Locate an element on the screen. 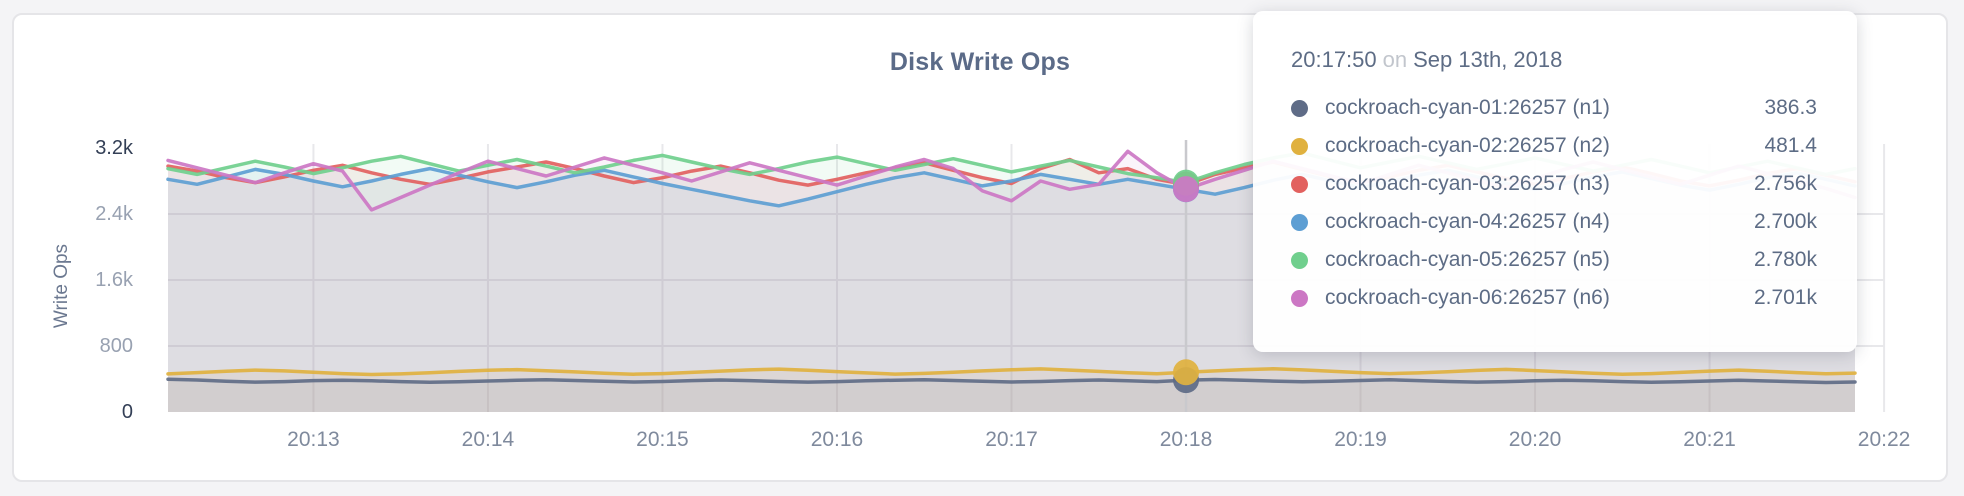 The width and height of the screenshot is (1964, 496). x-tick-label-20:13: 20:13 is located at coordinates (313, 439).